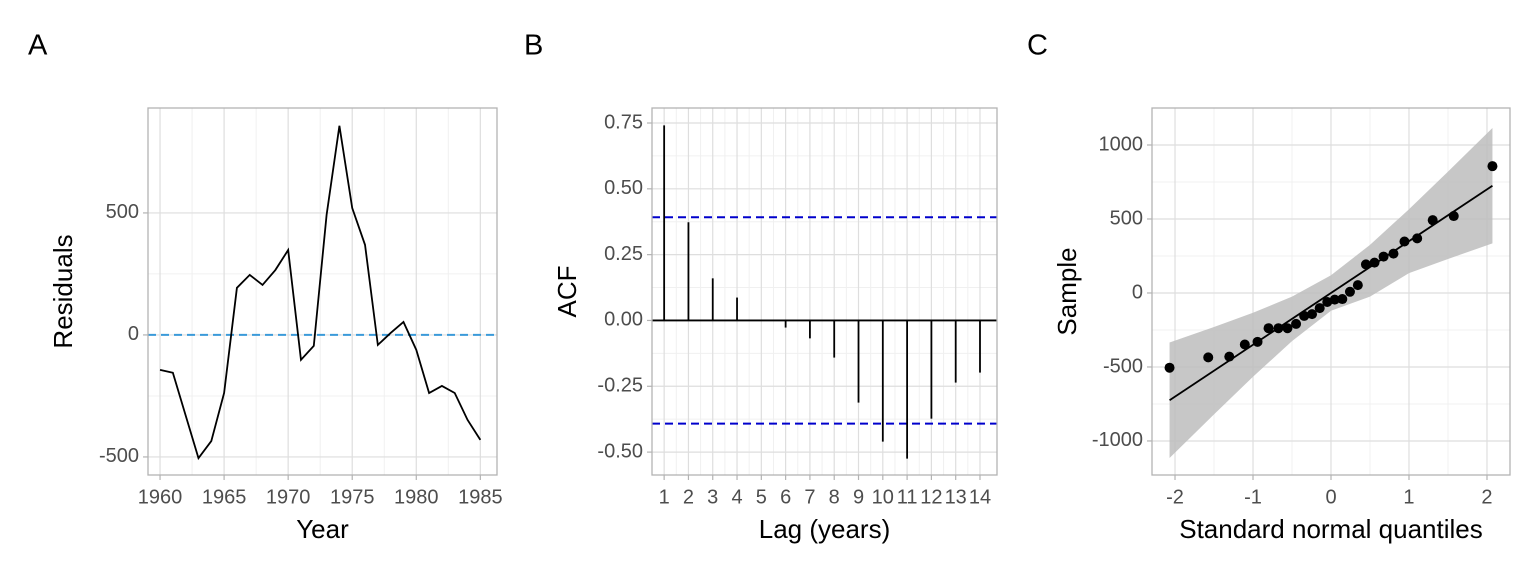 Image resolution: width=1536 pixels, height=576 pixels. I want to click on y-tick-label: 0.00, so click(623, 320).